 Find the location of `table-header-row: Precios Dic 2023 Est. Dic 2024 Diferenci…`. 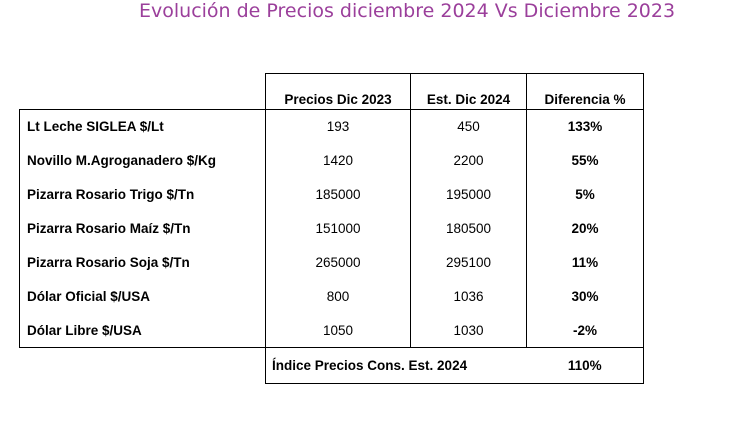

table-header-row: Precios Dic 2023 Est. Dic 2024 Diferenci… is located at coordinates (332, 91).